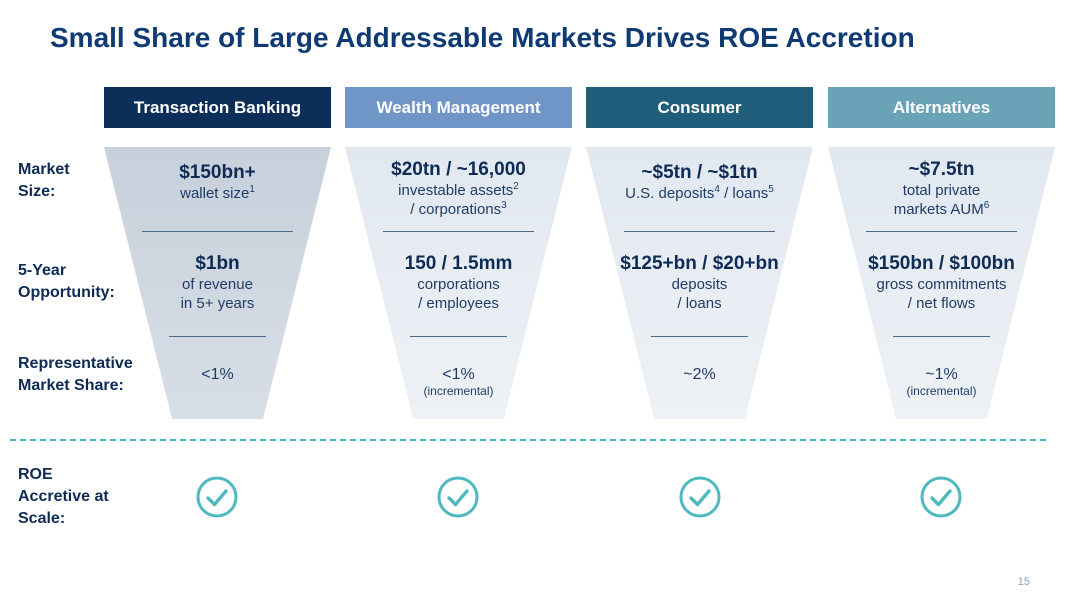  What do you see at coordinates (699, 303) in the screenshot?
I see `opportunity-desc: / loans` at bounding box center [699, 303].